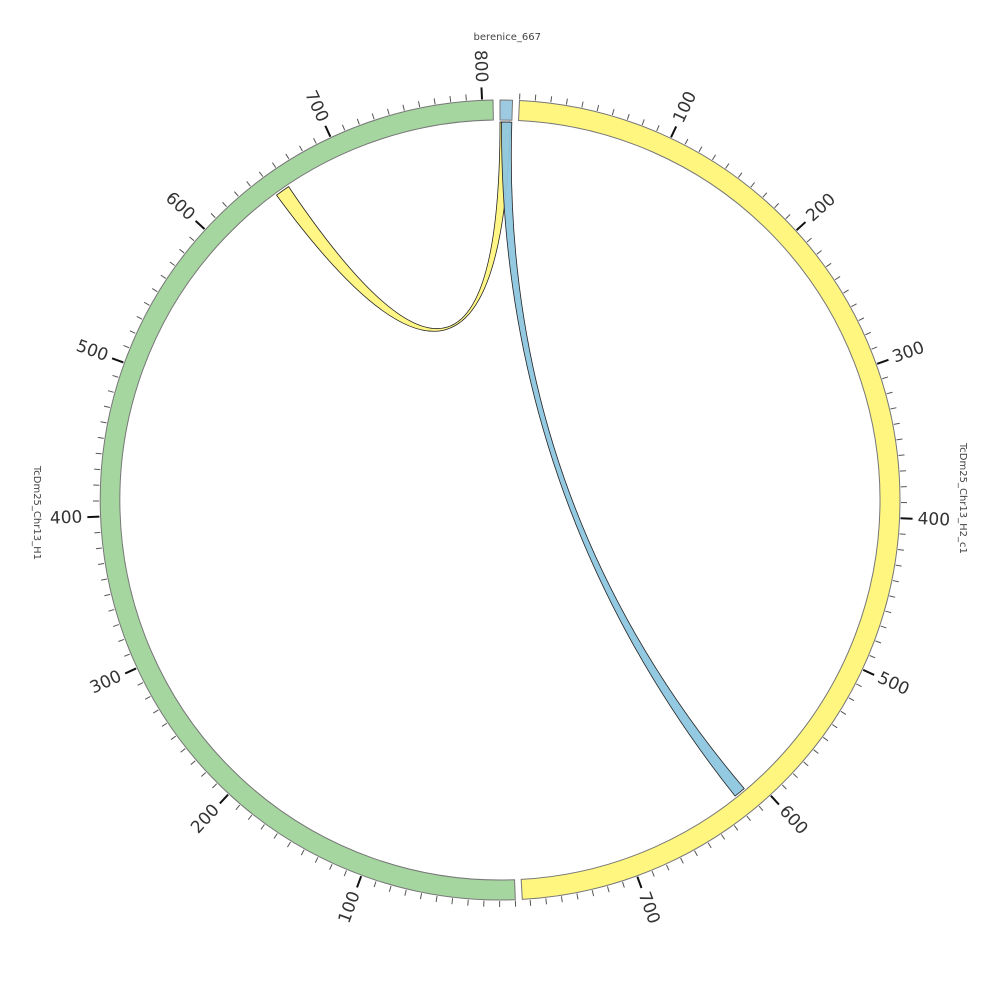 Image resolution: width=1000 pixels, height=1000 pixels. What do you see at coordinates (649, 907) in the screenshot?
I see `tick-label: 700` at bounding box center [649, 907].